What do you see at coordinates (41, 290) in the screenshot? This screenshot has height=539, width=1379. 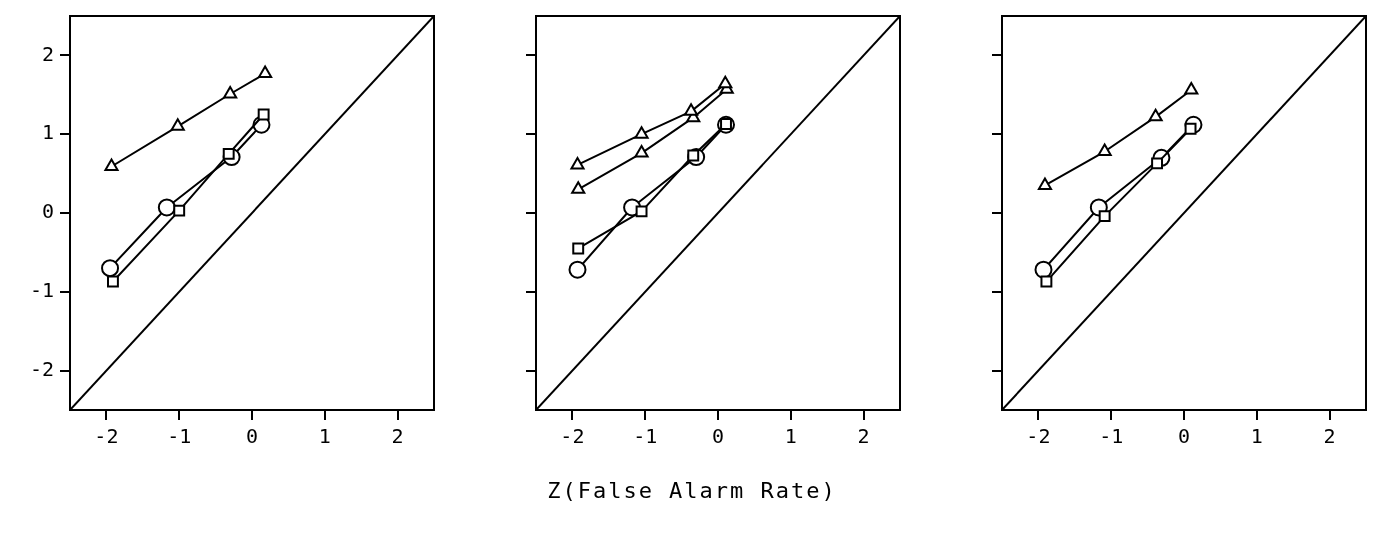 I see `y-tick-label: -1` at bounding box center [41, 290].